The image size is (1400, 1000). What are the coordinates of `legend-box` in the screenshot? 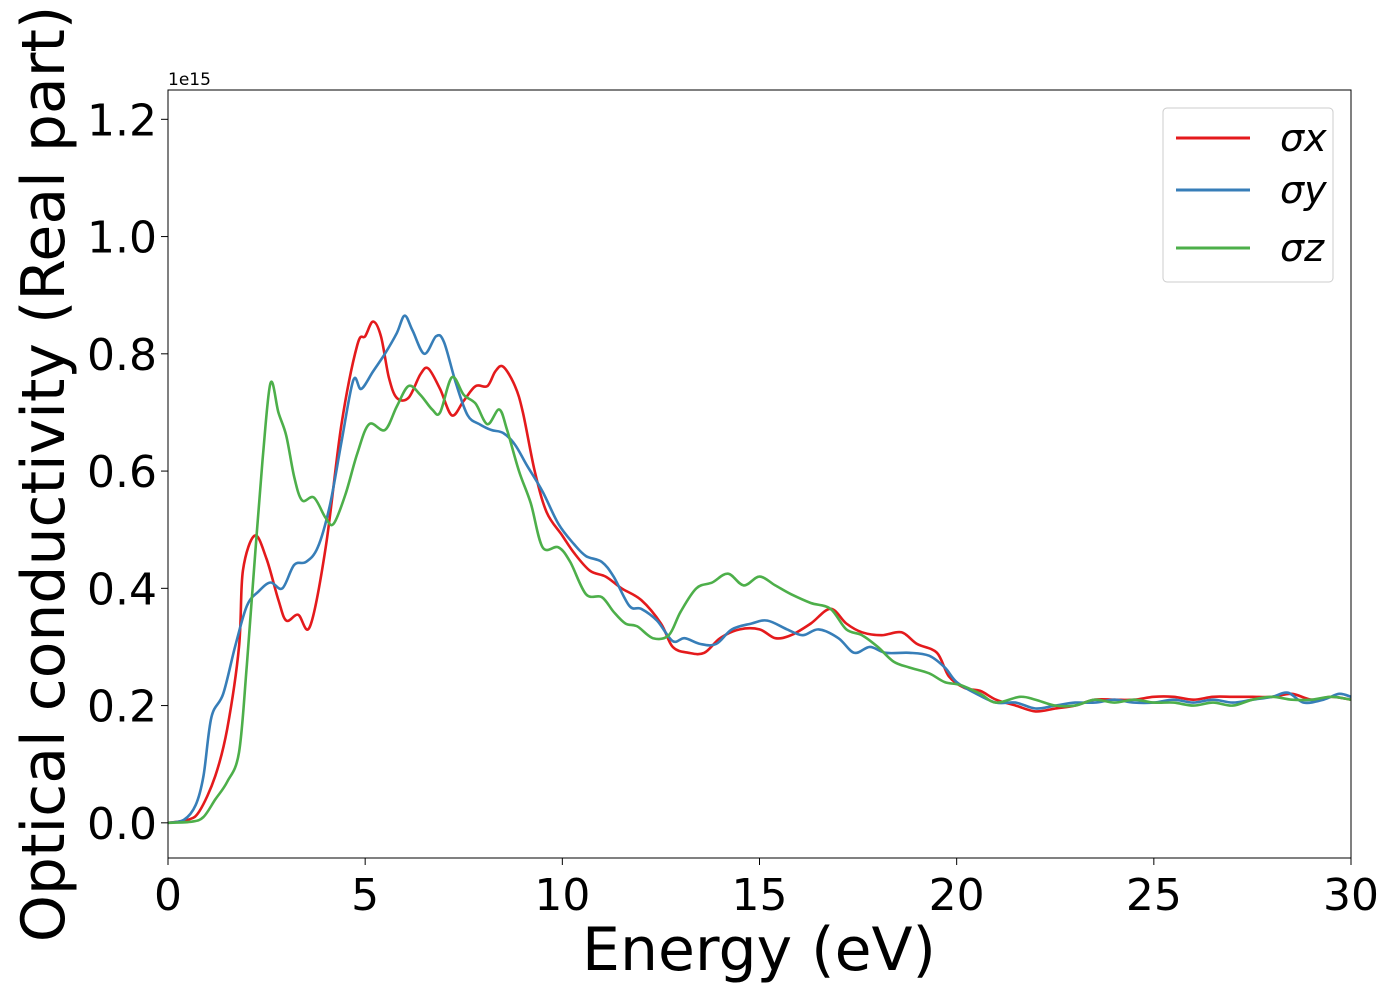 It's located at (1248, 195).